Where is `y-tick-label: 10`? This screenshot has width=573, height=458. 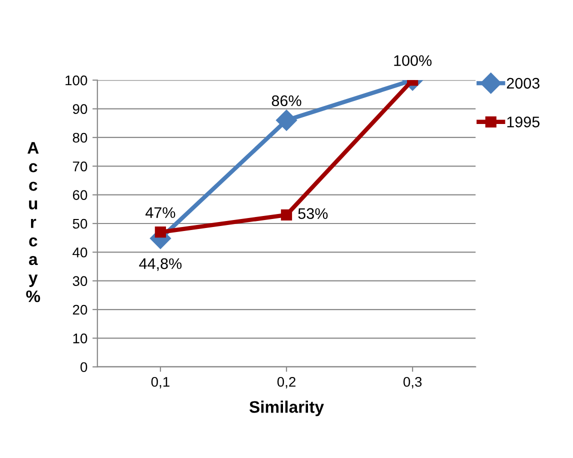
y-tick-label: 10 is located at coordinates (80, 339).